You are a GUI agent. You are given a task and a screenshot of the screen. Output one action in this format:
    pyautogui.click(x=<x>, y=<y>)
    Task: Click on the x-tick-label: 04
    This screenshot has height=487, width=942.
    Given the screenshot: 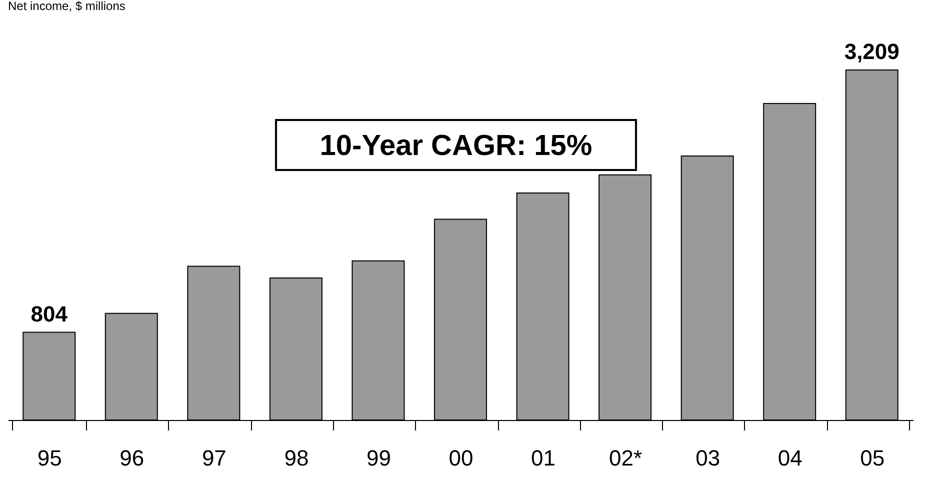 What is the action you would take?
    pyautogui.click(x=790, y=458)
    